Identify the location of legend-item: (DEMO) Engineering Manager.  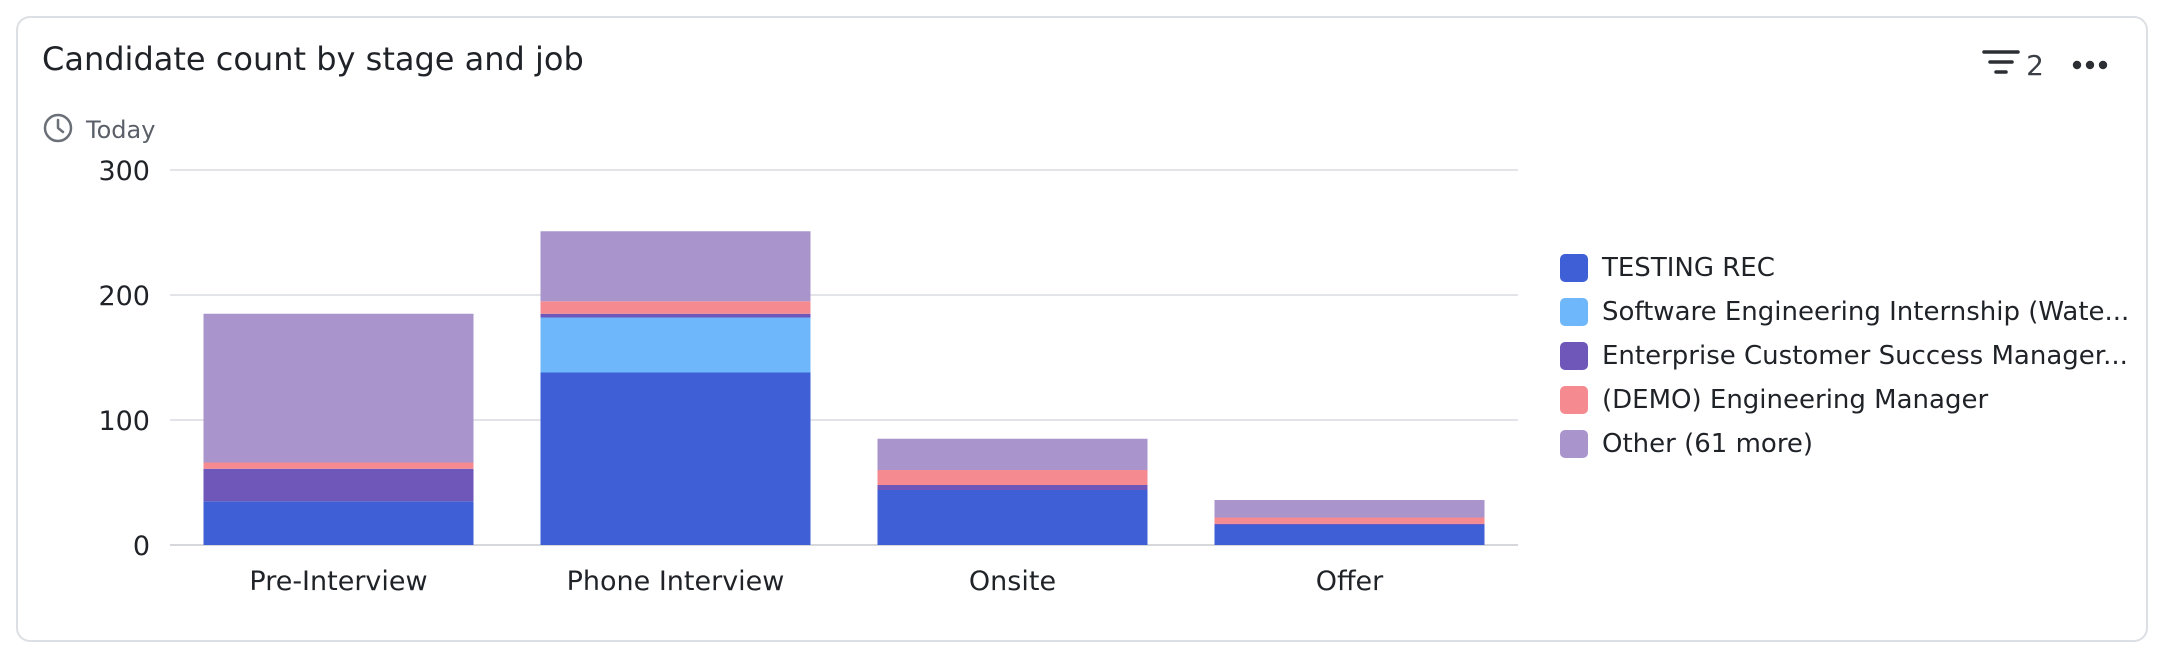
(1844, 400).